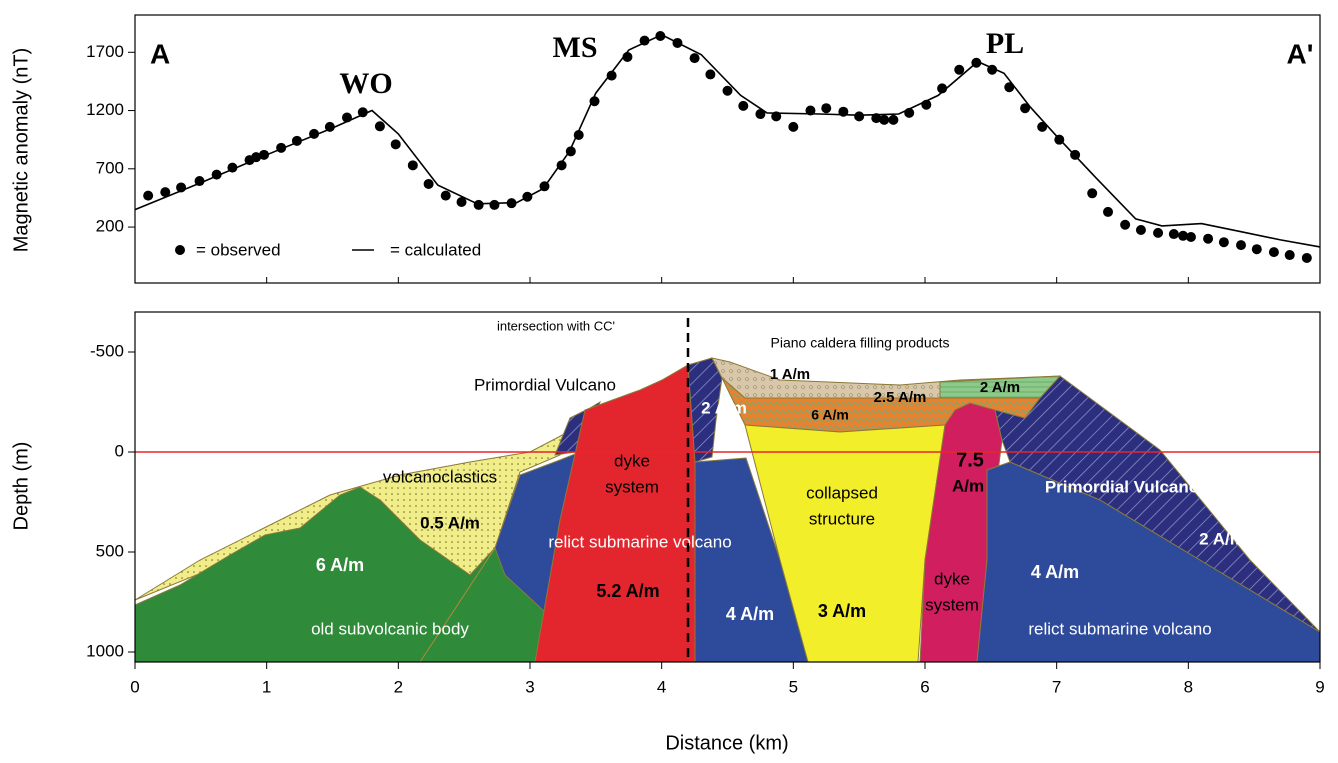 This screenshot has height=763, width=1338. Describe the element at coordinates (119, 450) in the screenshot. I see `y-tick-label: 0` at that location.